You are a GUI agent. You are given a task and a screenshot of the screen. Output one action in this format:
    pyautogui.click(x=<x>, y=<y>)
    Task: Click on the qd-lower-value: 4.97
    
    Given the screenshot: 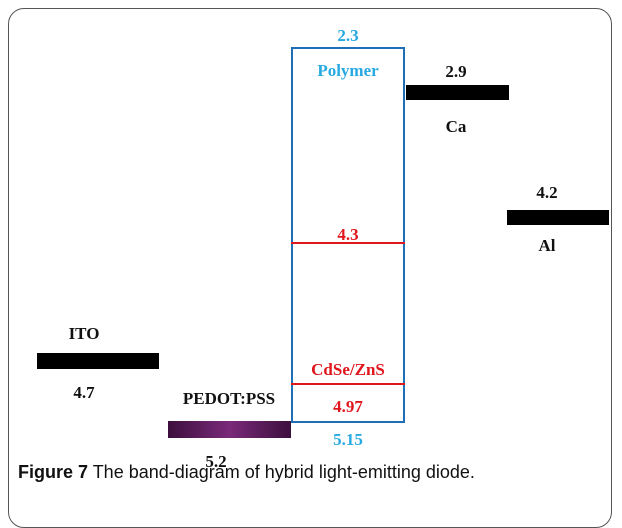 What is the action you would take?
    pyautogui.click(x=348, y=406)
    